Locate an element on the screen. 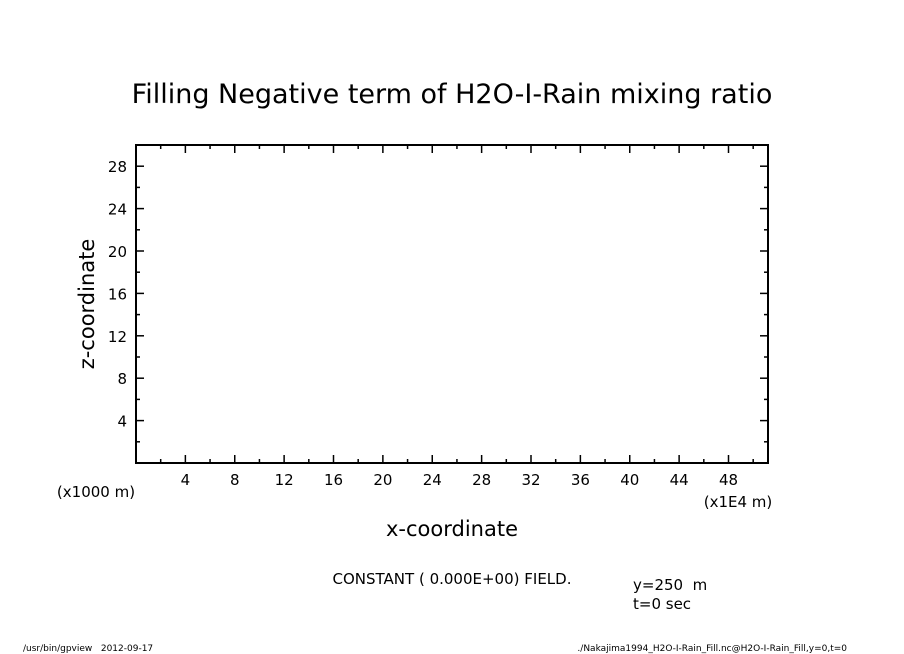  y-axis-label: z-coordinate is located at coordinates (87, 304).